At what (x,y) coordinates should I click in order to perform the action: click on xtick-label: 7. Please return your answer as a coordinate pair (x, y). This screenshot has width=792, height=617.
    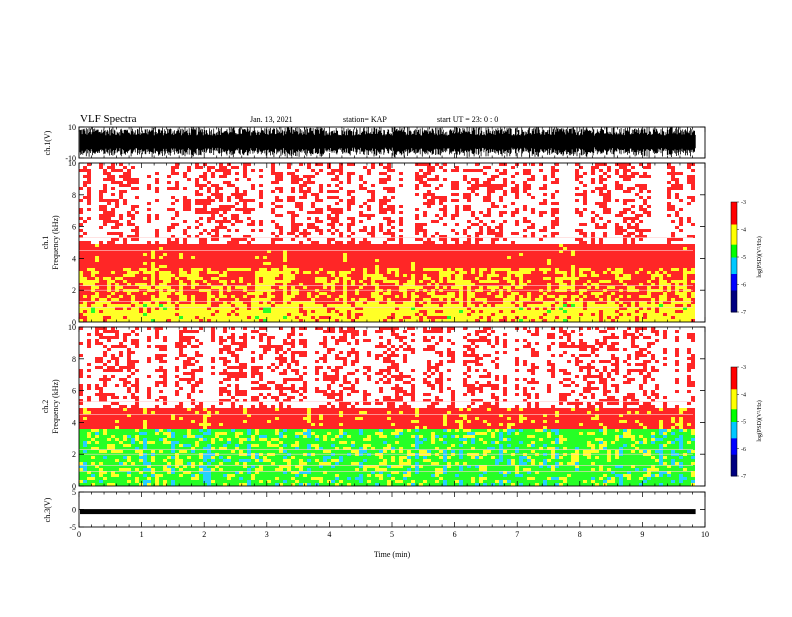
    Looking at the image, I should click on (517, 534).